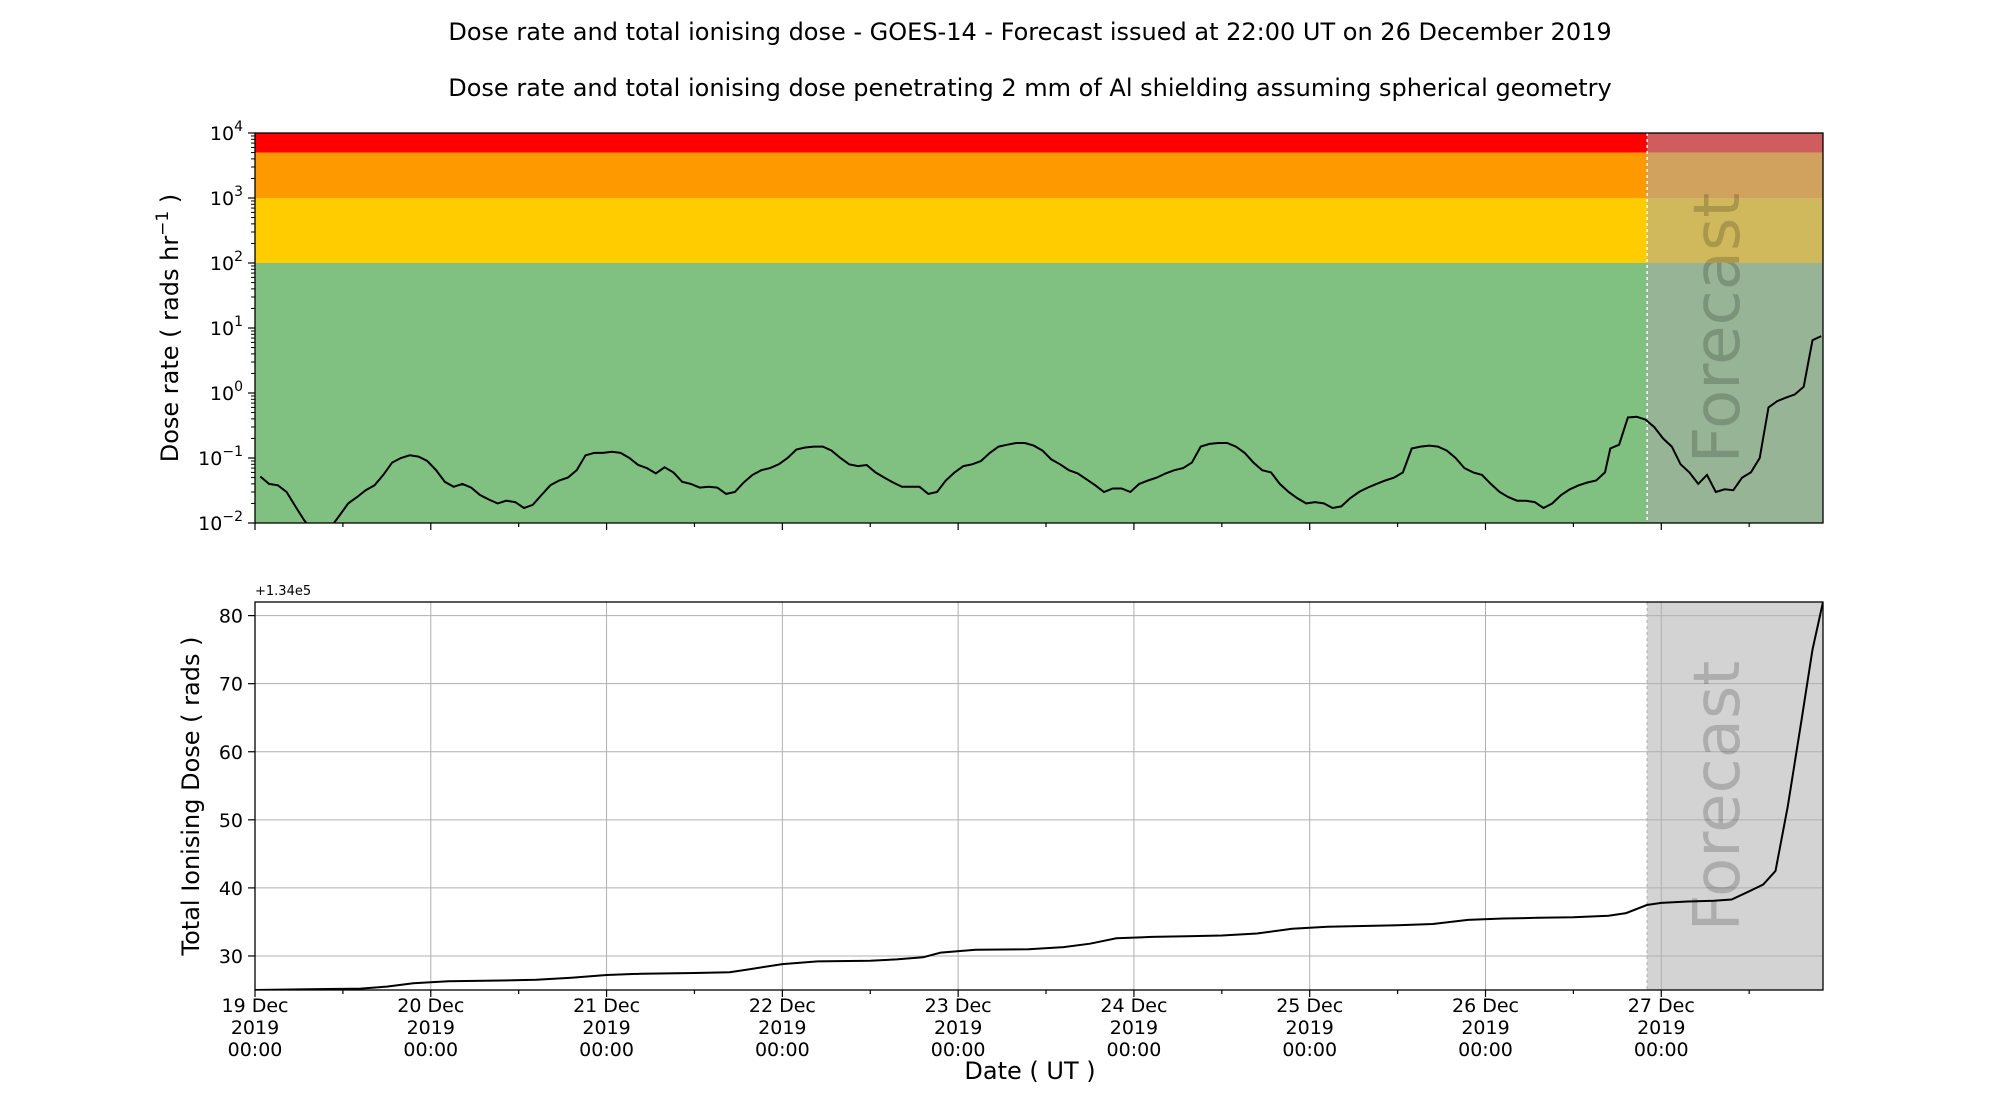  What do you see at coordinates (231, 685) in the screenshot?
I see `y-tick-label: 70` at bounding box center [231, 685].